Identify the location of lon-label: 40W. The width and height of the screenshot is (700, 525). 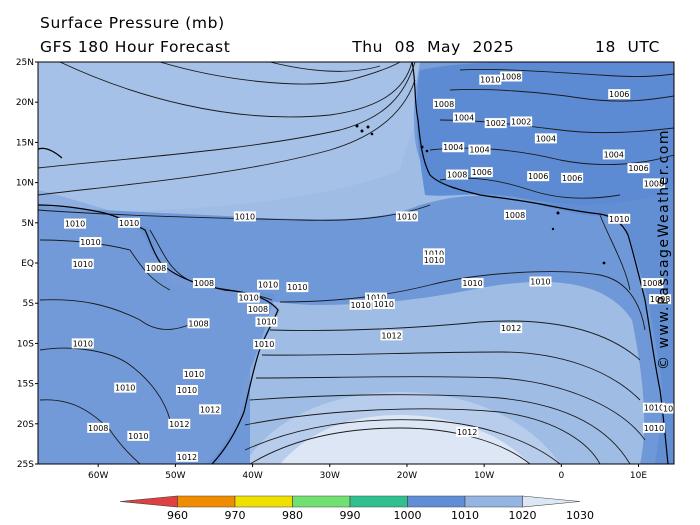
(252, 476).